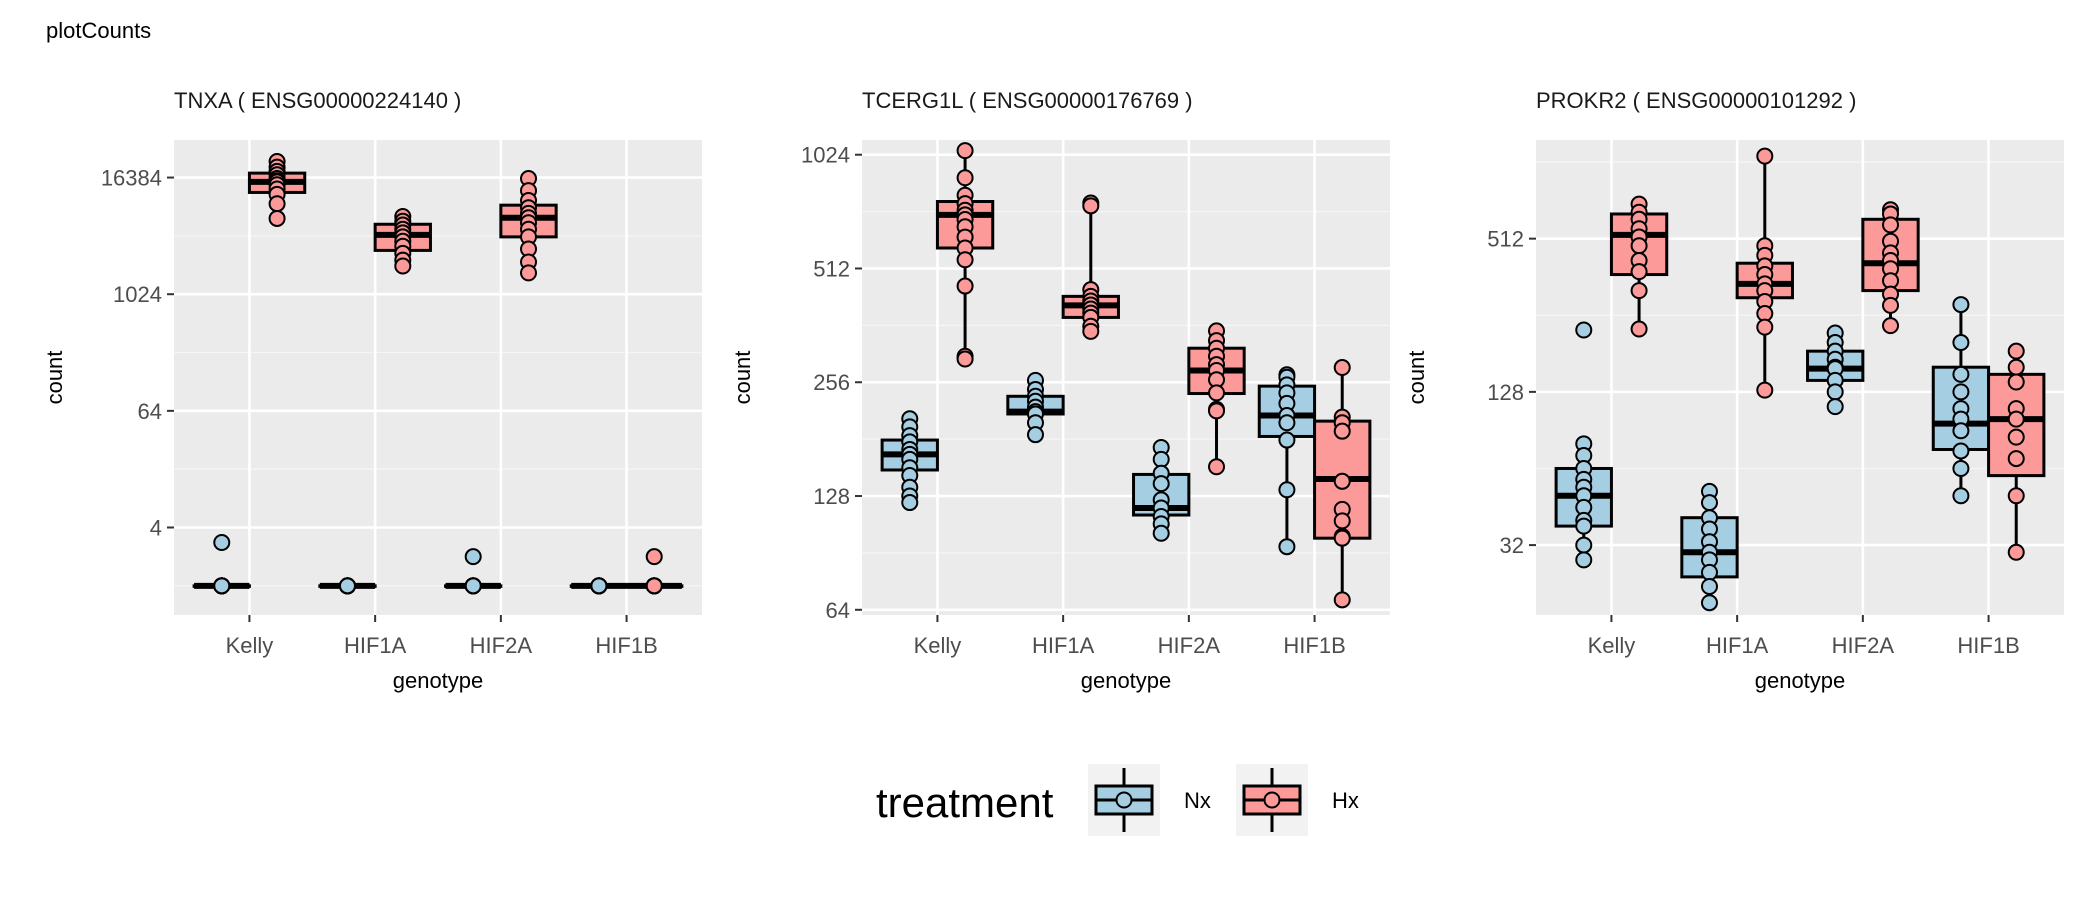  Describe the element at coordinates (317, 100) in the screenshot. I see `panel-title: TNXA ( ENSG00000224140 )` at that location.